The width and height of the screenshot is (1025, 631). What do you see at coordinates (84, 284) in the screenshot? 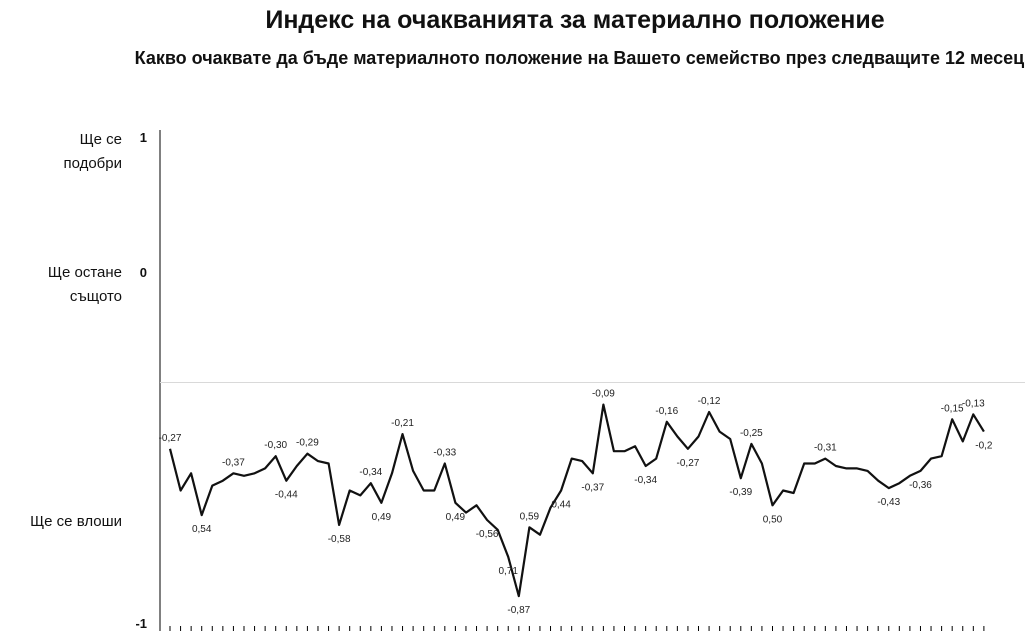
I see `ylabel-same: Ще остане същото` at bounding box center [84, 284].